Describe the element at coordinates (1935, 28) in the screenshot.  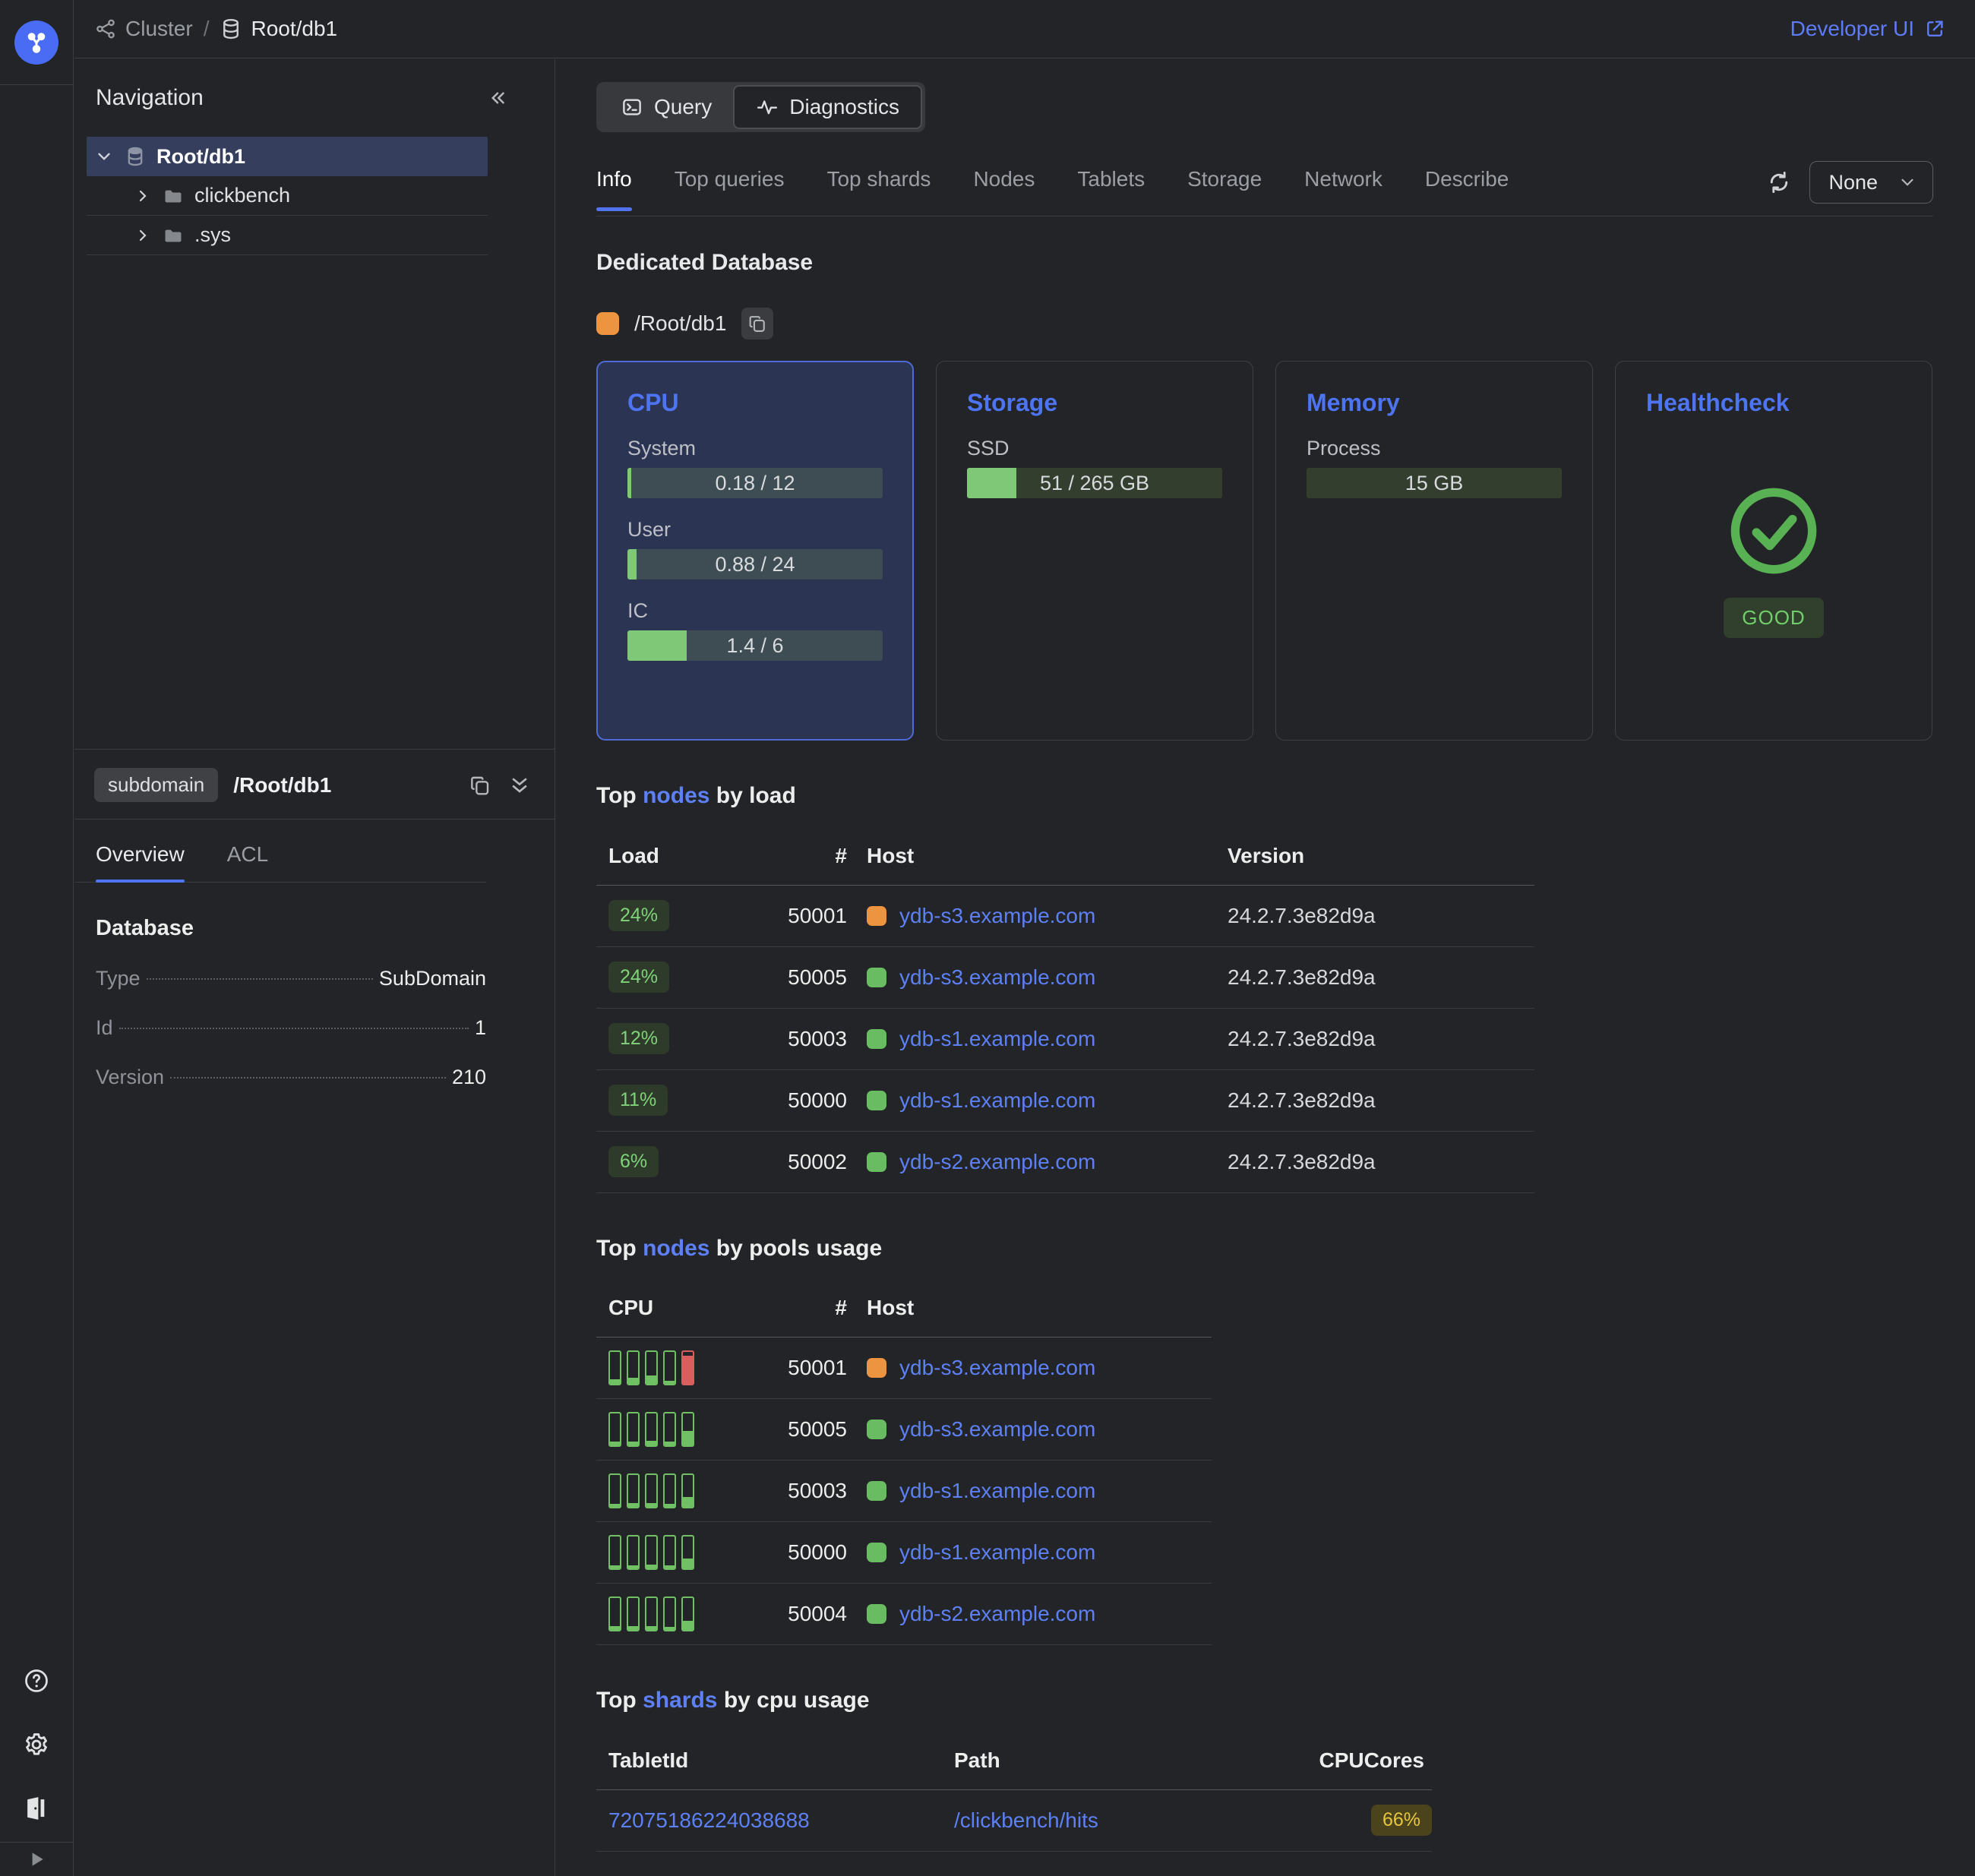
I see `external-link-icon` at that location.